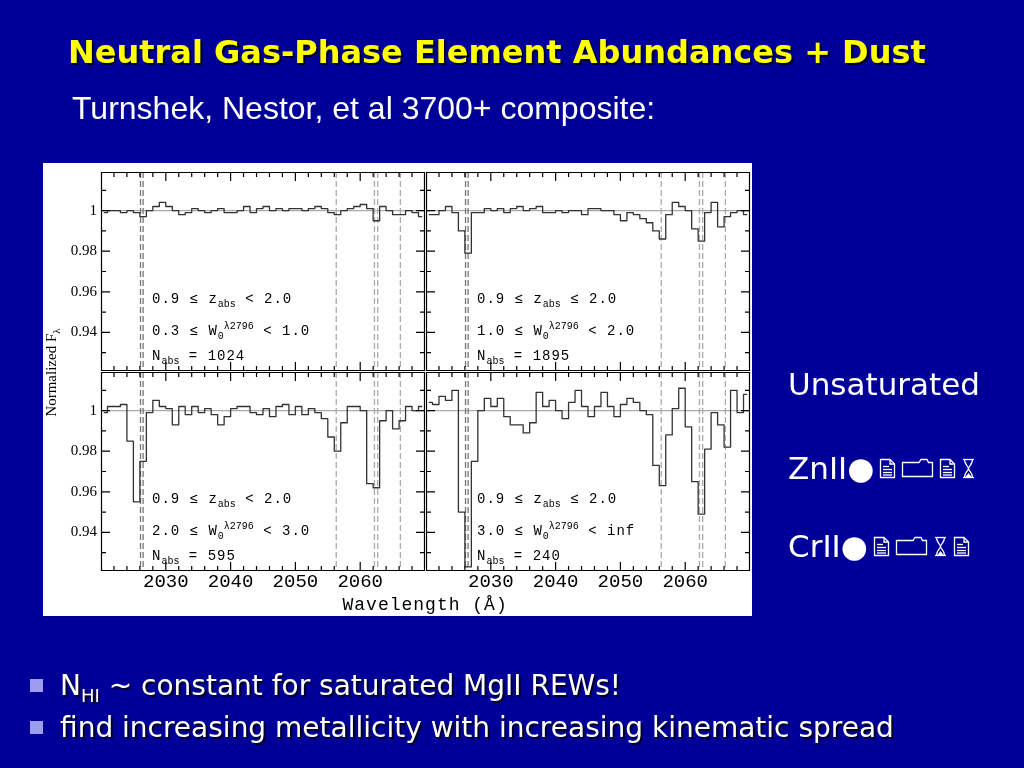 The height and width of the screenshot is (768, 1024). Describe the element at coordinates (231, 531) in the screenshot. I see `annotation: 2.0 ≤ W$_{0}$$^{λ2796}$ < 3.0` at that location.